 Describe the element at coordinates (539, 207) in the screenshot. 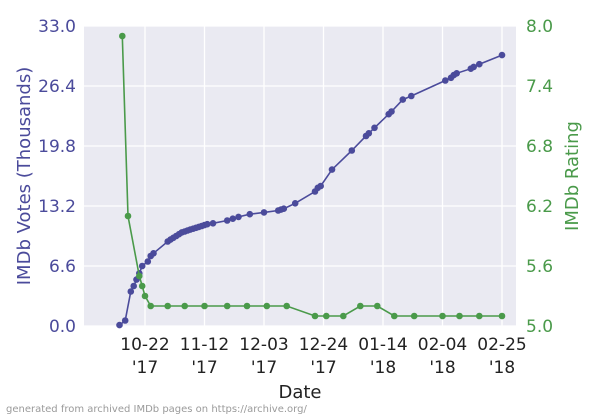

I see `right-tick-label: 6.2` at that location.